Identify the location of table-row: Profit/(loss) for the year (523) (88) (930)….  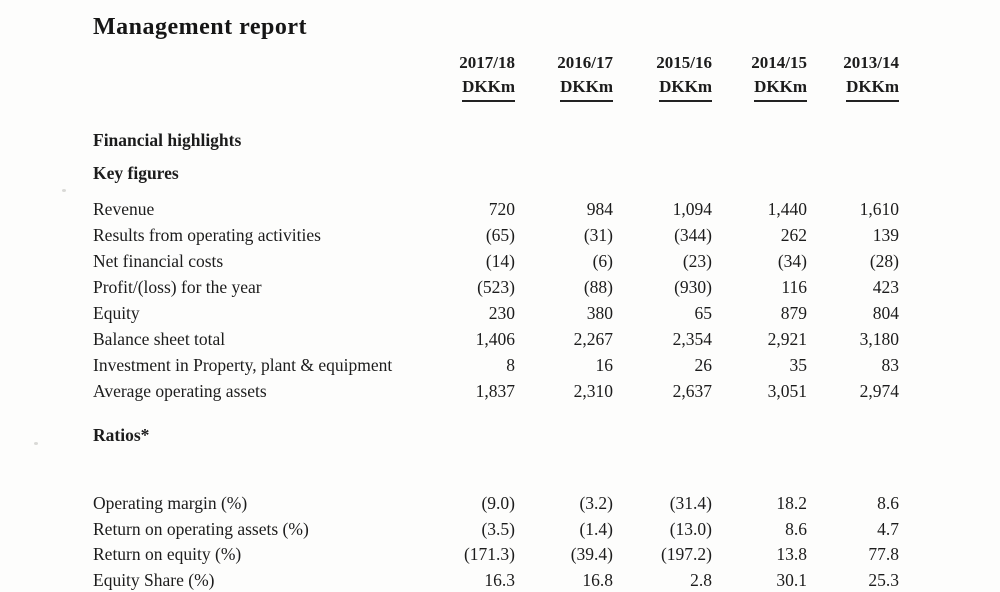
(546, 287).